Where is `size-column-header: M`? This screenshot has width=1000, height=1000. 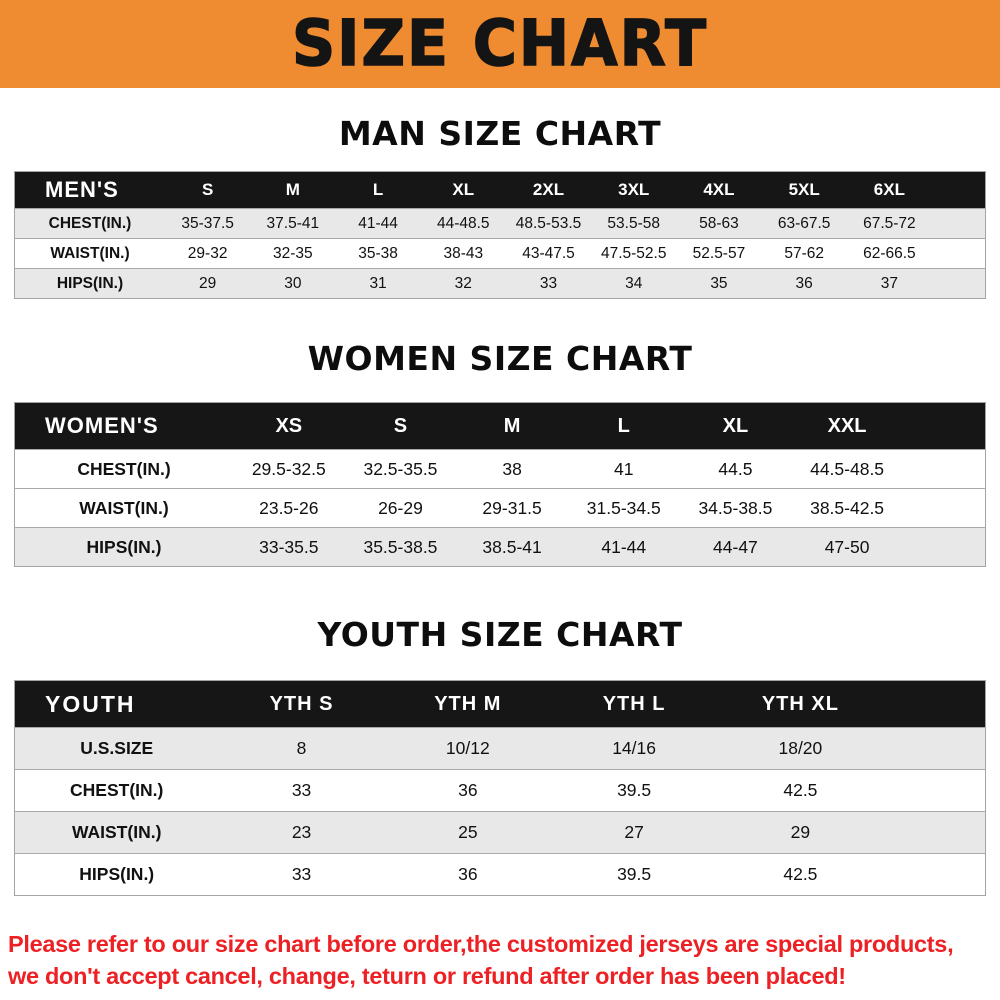 size-column-header: M is located at coordinates (293, 190).